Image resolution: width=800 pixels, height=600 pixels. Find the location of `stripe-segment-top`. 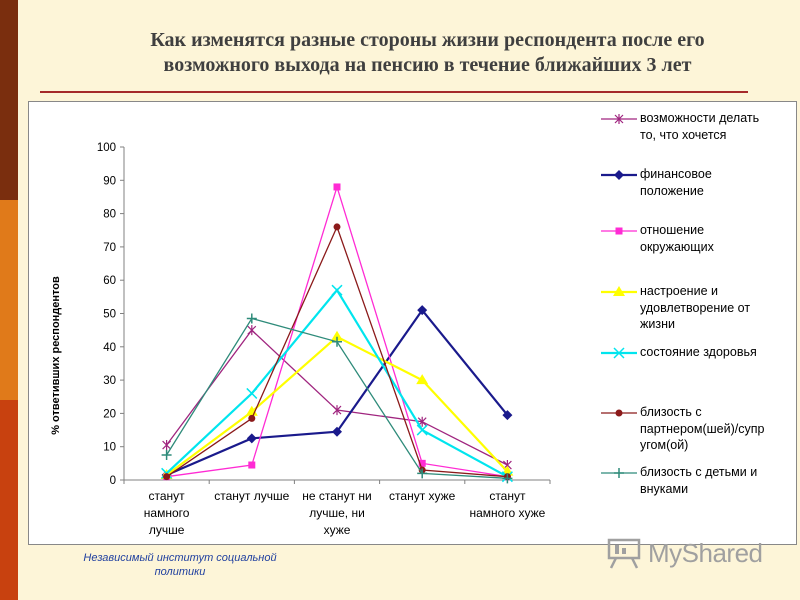

stripe-segment-top is located at coordinates (9, 100).